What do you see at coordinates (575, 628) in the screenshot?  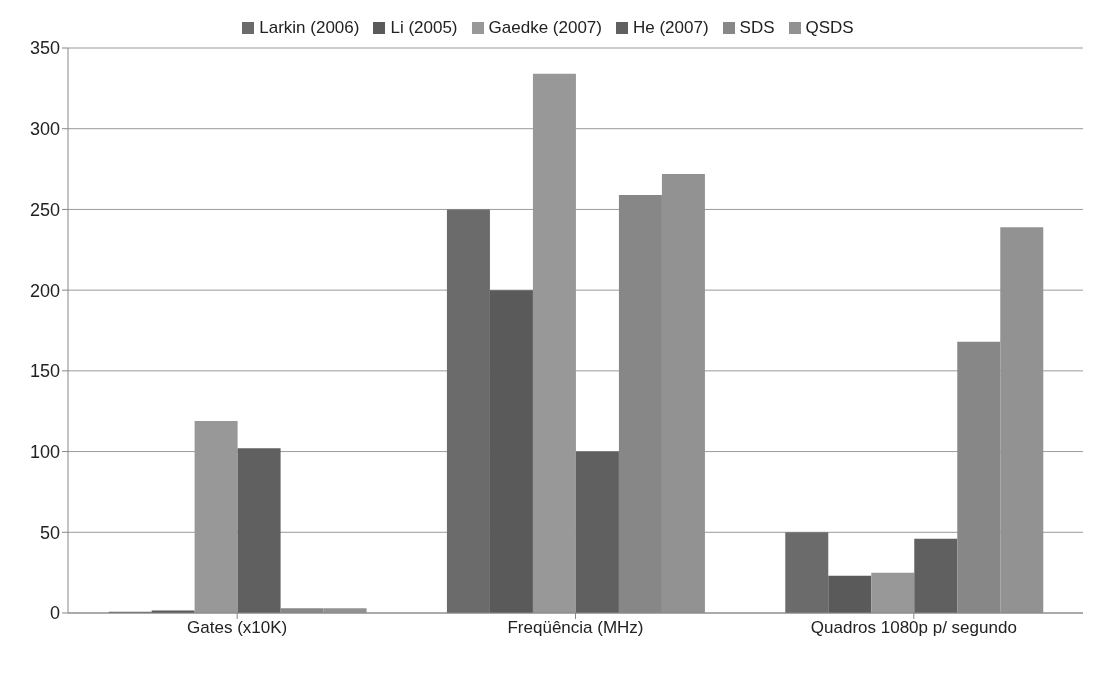 I see `x-tick-label: Freqüência (MHz)` at bounding box center [575, 628].